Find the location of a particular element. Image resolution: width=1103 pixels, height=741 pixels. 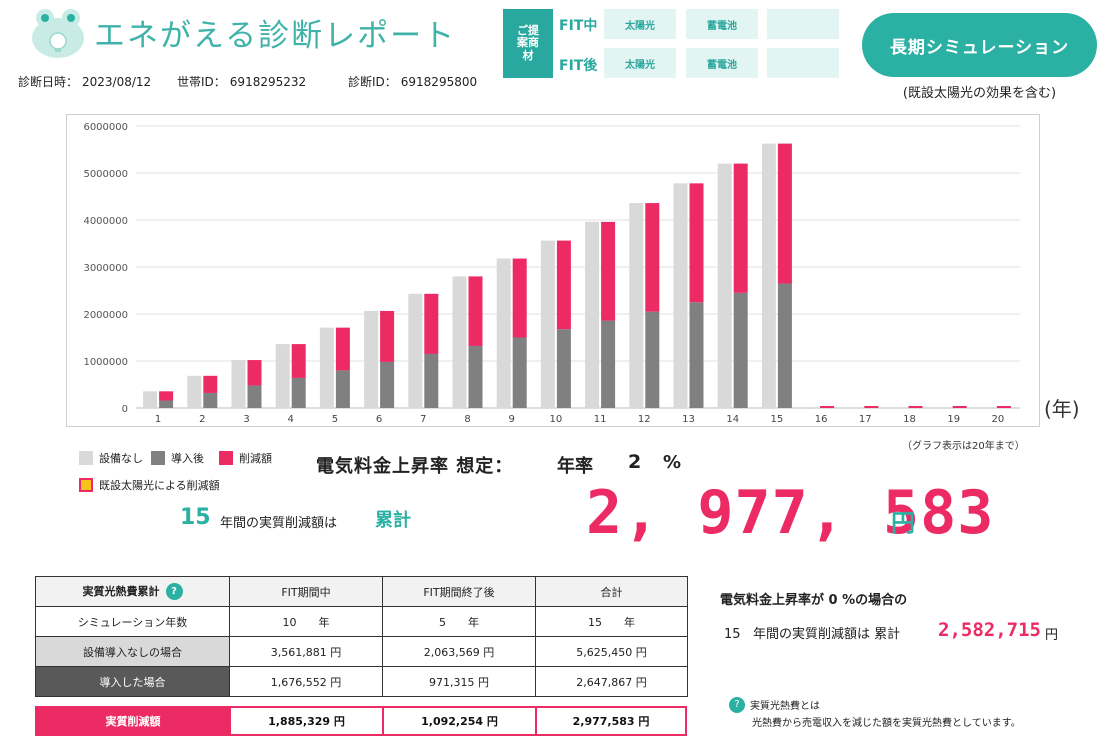

summary-years-text: 年間の実質削減額は is located at coordinates (279, 523).